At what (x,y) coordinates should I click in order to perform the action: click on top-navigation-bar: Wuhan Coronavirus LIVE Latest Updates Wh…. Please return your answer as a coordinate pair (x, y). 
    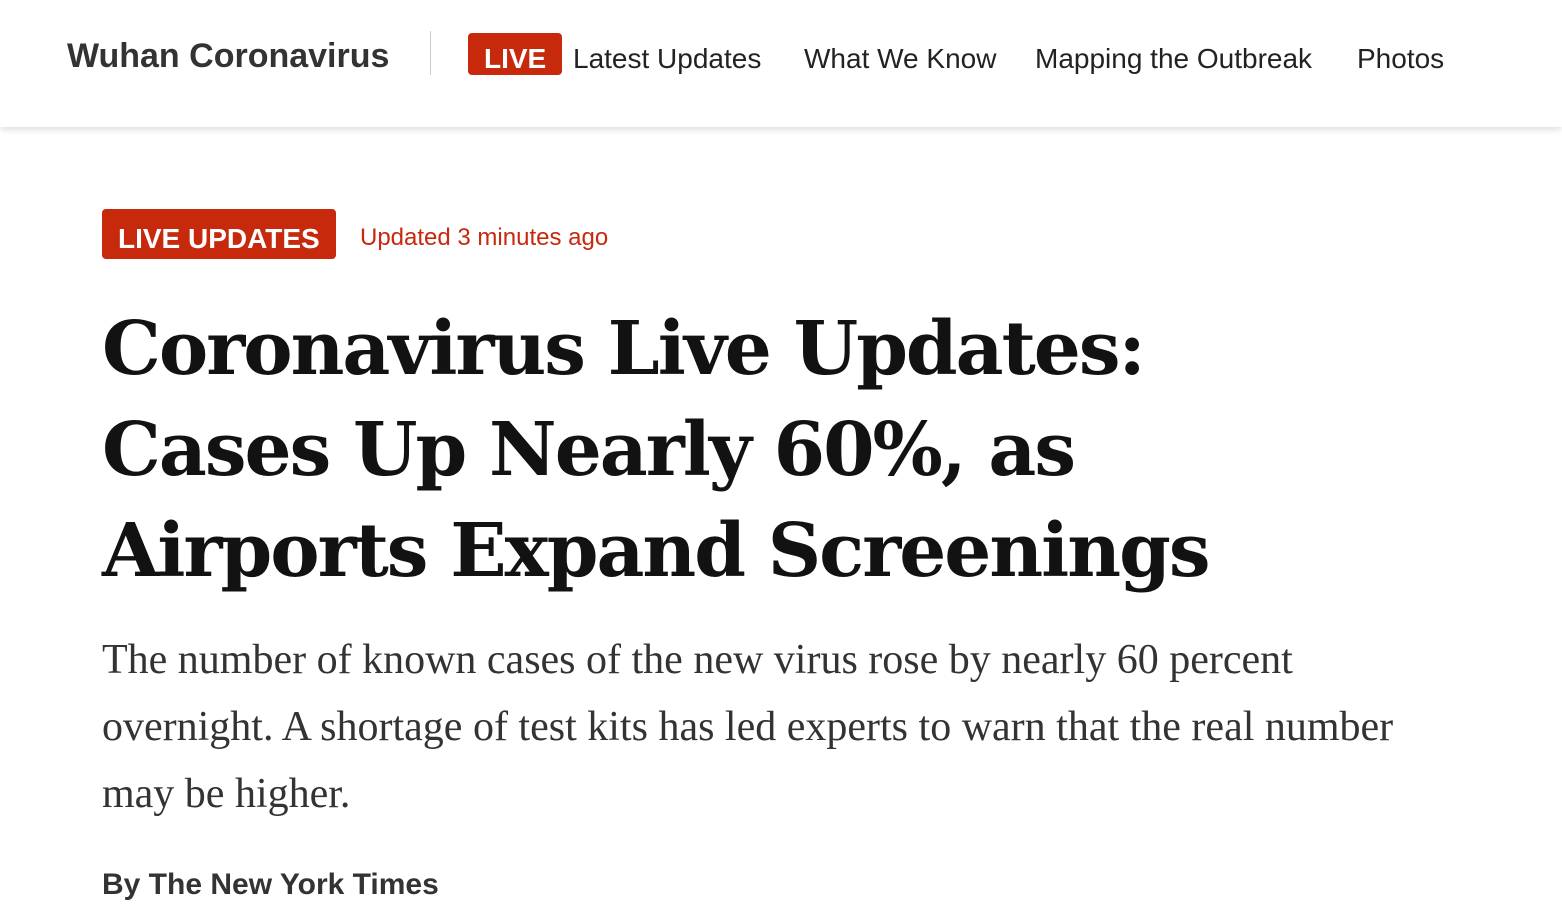
    Looking at the image, I should click on (781, 63).